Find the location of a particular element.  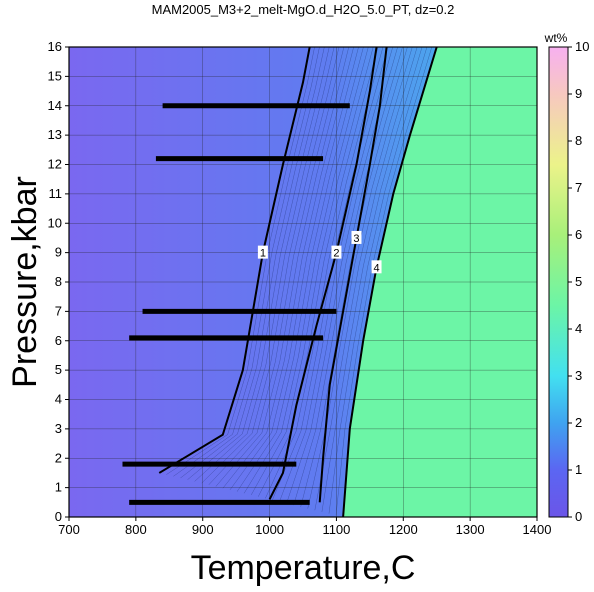

colorbar-ticks: 0 1 2 3 4 5 6 7 8 9 10 is located at coordinates (578, 281).